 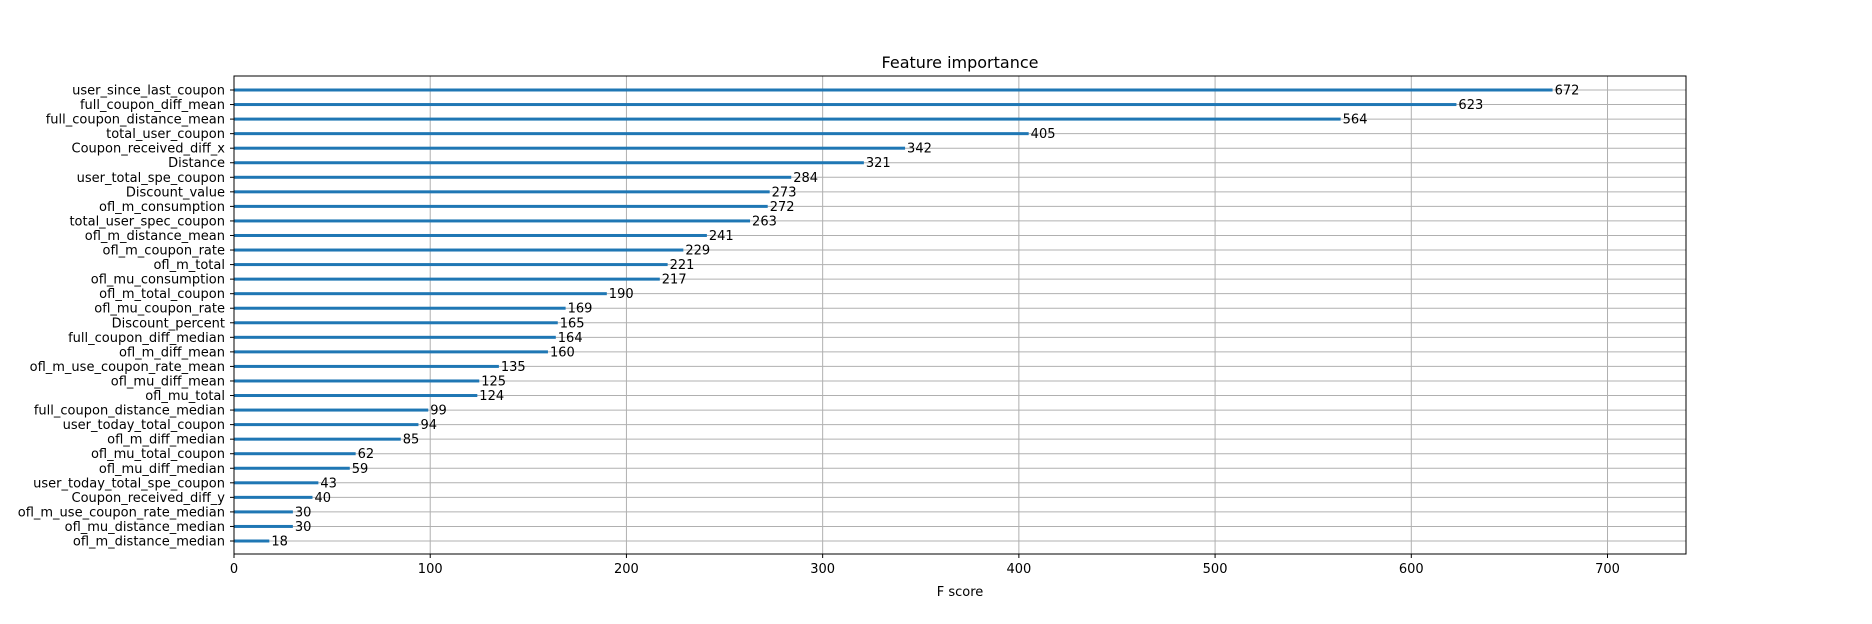 What do you see at coordinates (1018, 569) in the screenshot?
I see `x-tick-label: 400` at bounding box center [1018, 569].